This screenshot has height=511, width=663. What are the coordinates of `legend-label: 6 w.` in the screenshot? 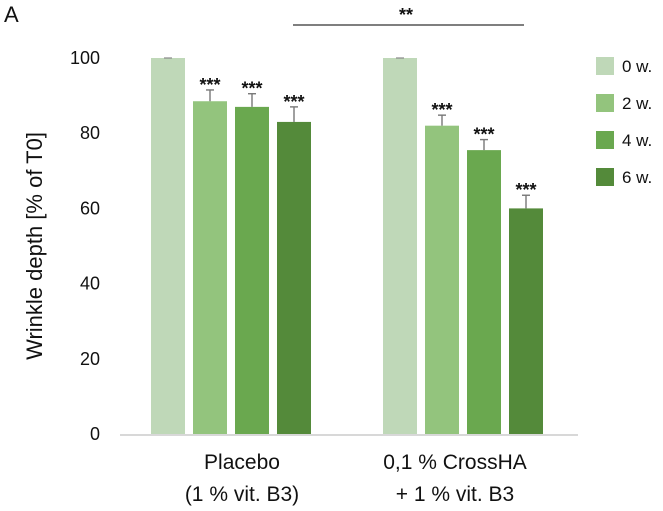 It's located at (637, 177).